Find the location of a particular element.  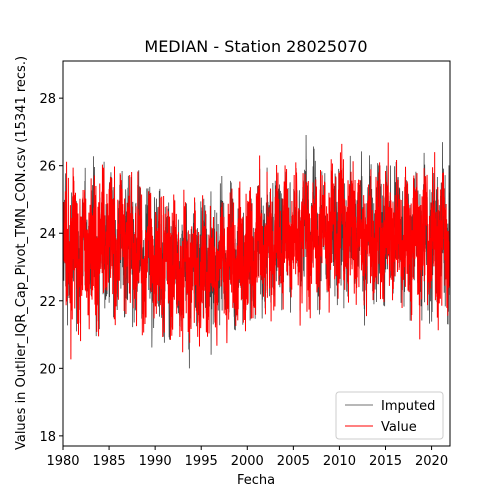

legend: Imputed Value is located at coordinates (389, 415).